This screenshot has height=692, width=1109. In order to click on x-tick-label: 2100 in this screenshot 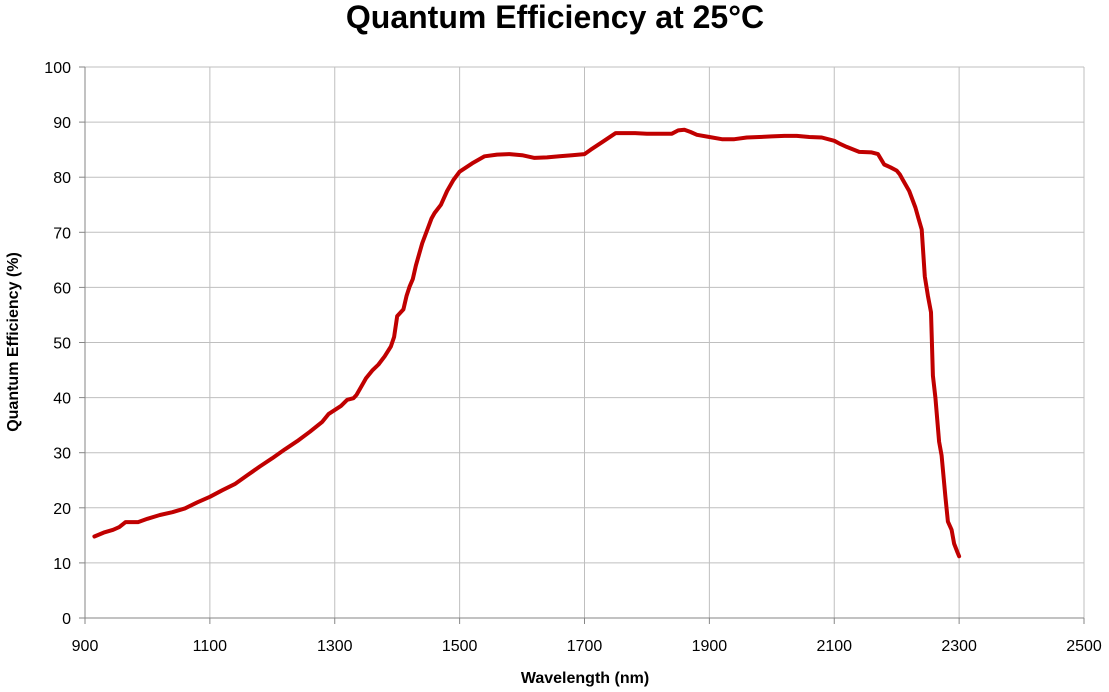, I will do `click(834, 646)`.